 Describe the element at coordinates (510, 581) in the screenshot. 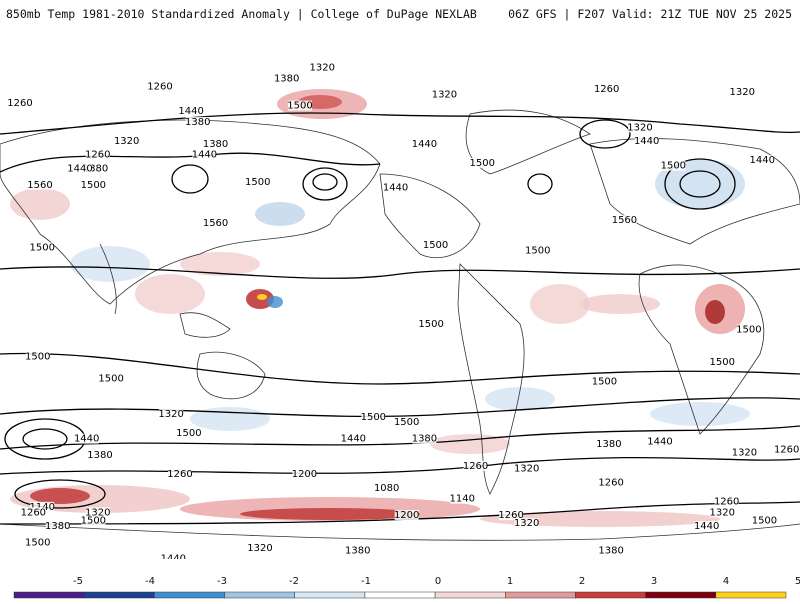

I see `legend-tick-label: 1` at that location.